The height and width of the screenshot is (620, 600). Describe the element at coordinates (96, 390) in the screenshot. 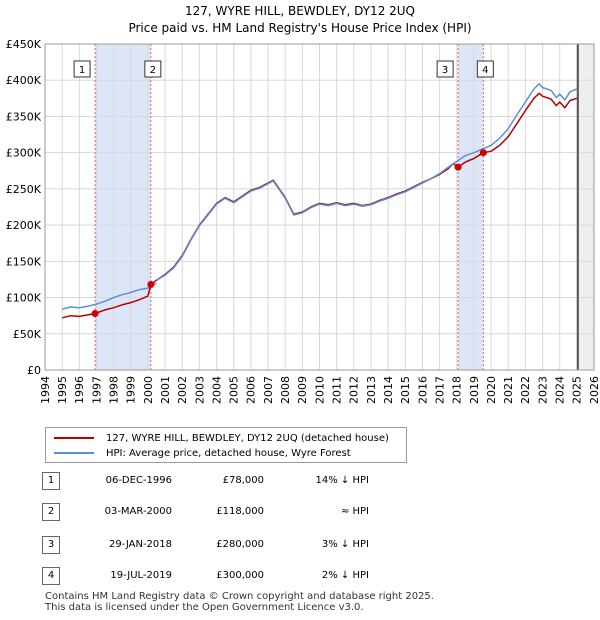

I see `x-tick-label: 1997` at that location.